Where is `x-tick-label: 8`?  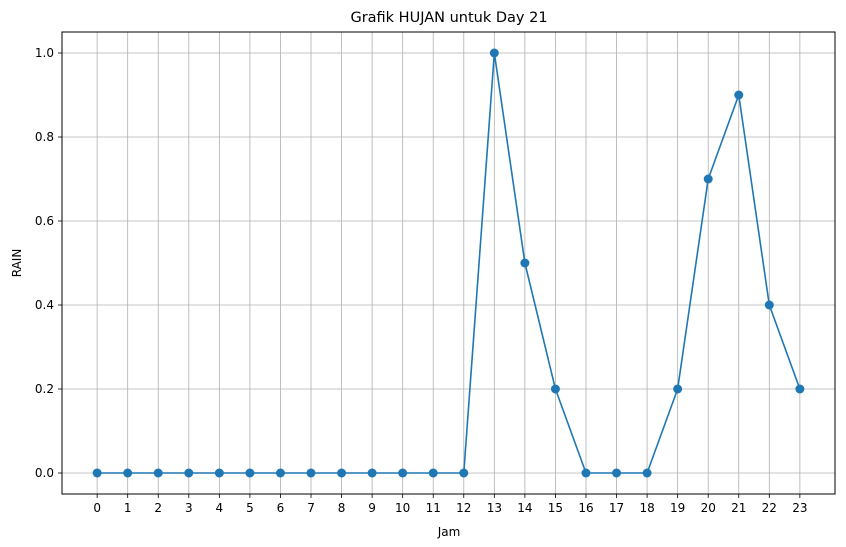
x-tick-label: 8 is located at coordinates (342, 508).